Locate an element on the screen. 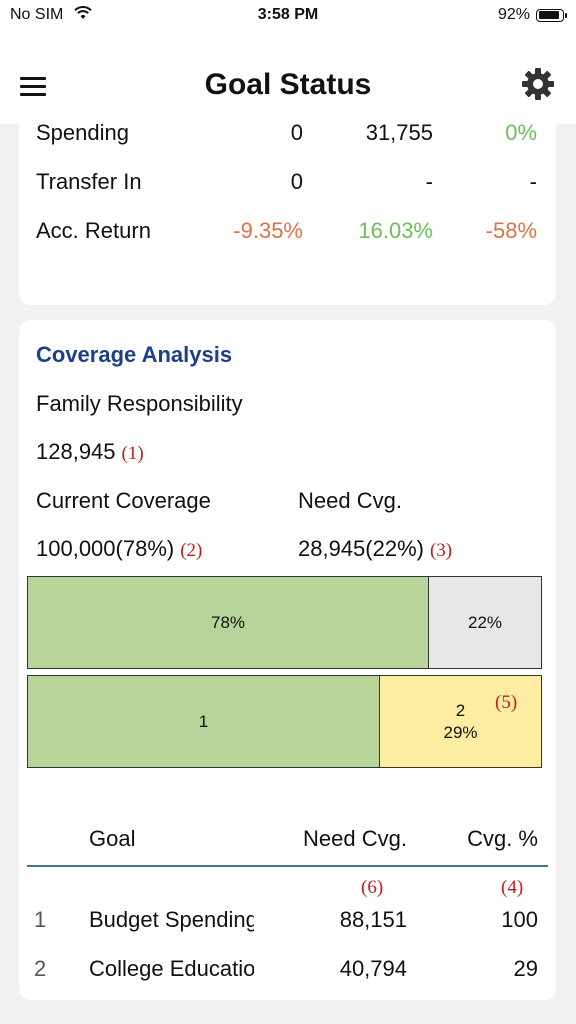 This screenshot has height=1024, width=576. row-value-3: -58% is located at coordinates (511, 230).